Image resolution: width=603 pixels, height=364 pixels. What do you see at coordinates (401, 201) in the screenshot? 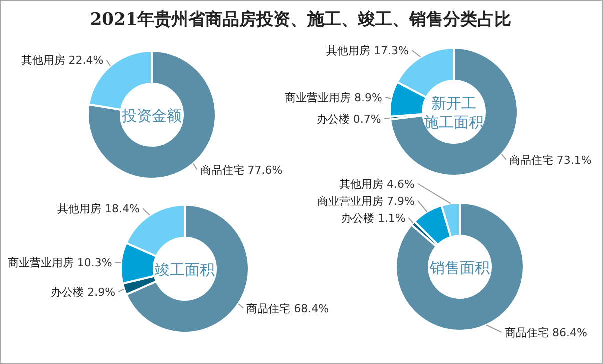
I see `data-label: 7.9%` at bounding box center [401, 201].